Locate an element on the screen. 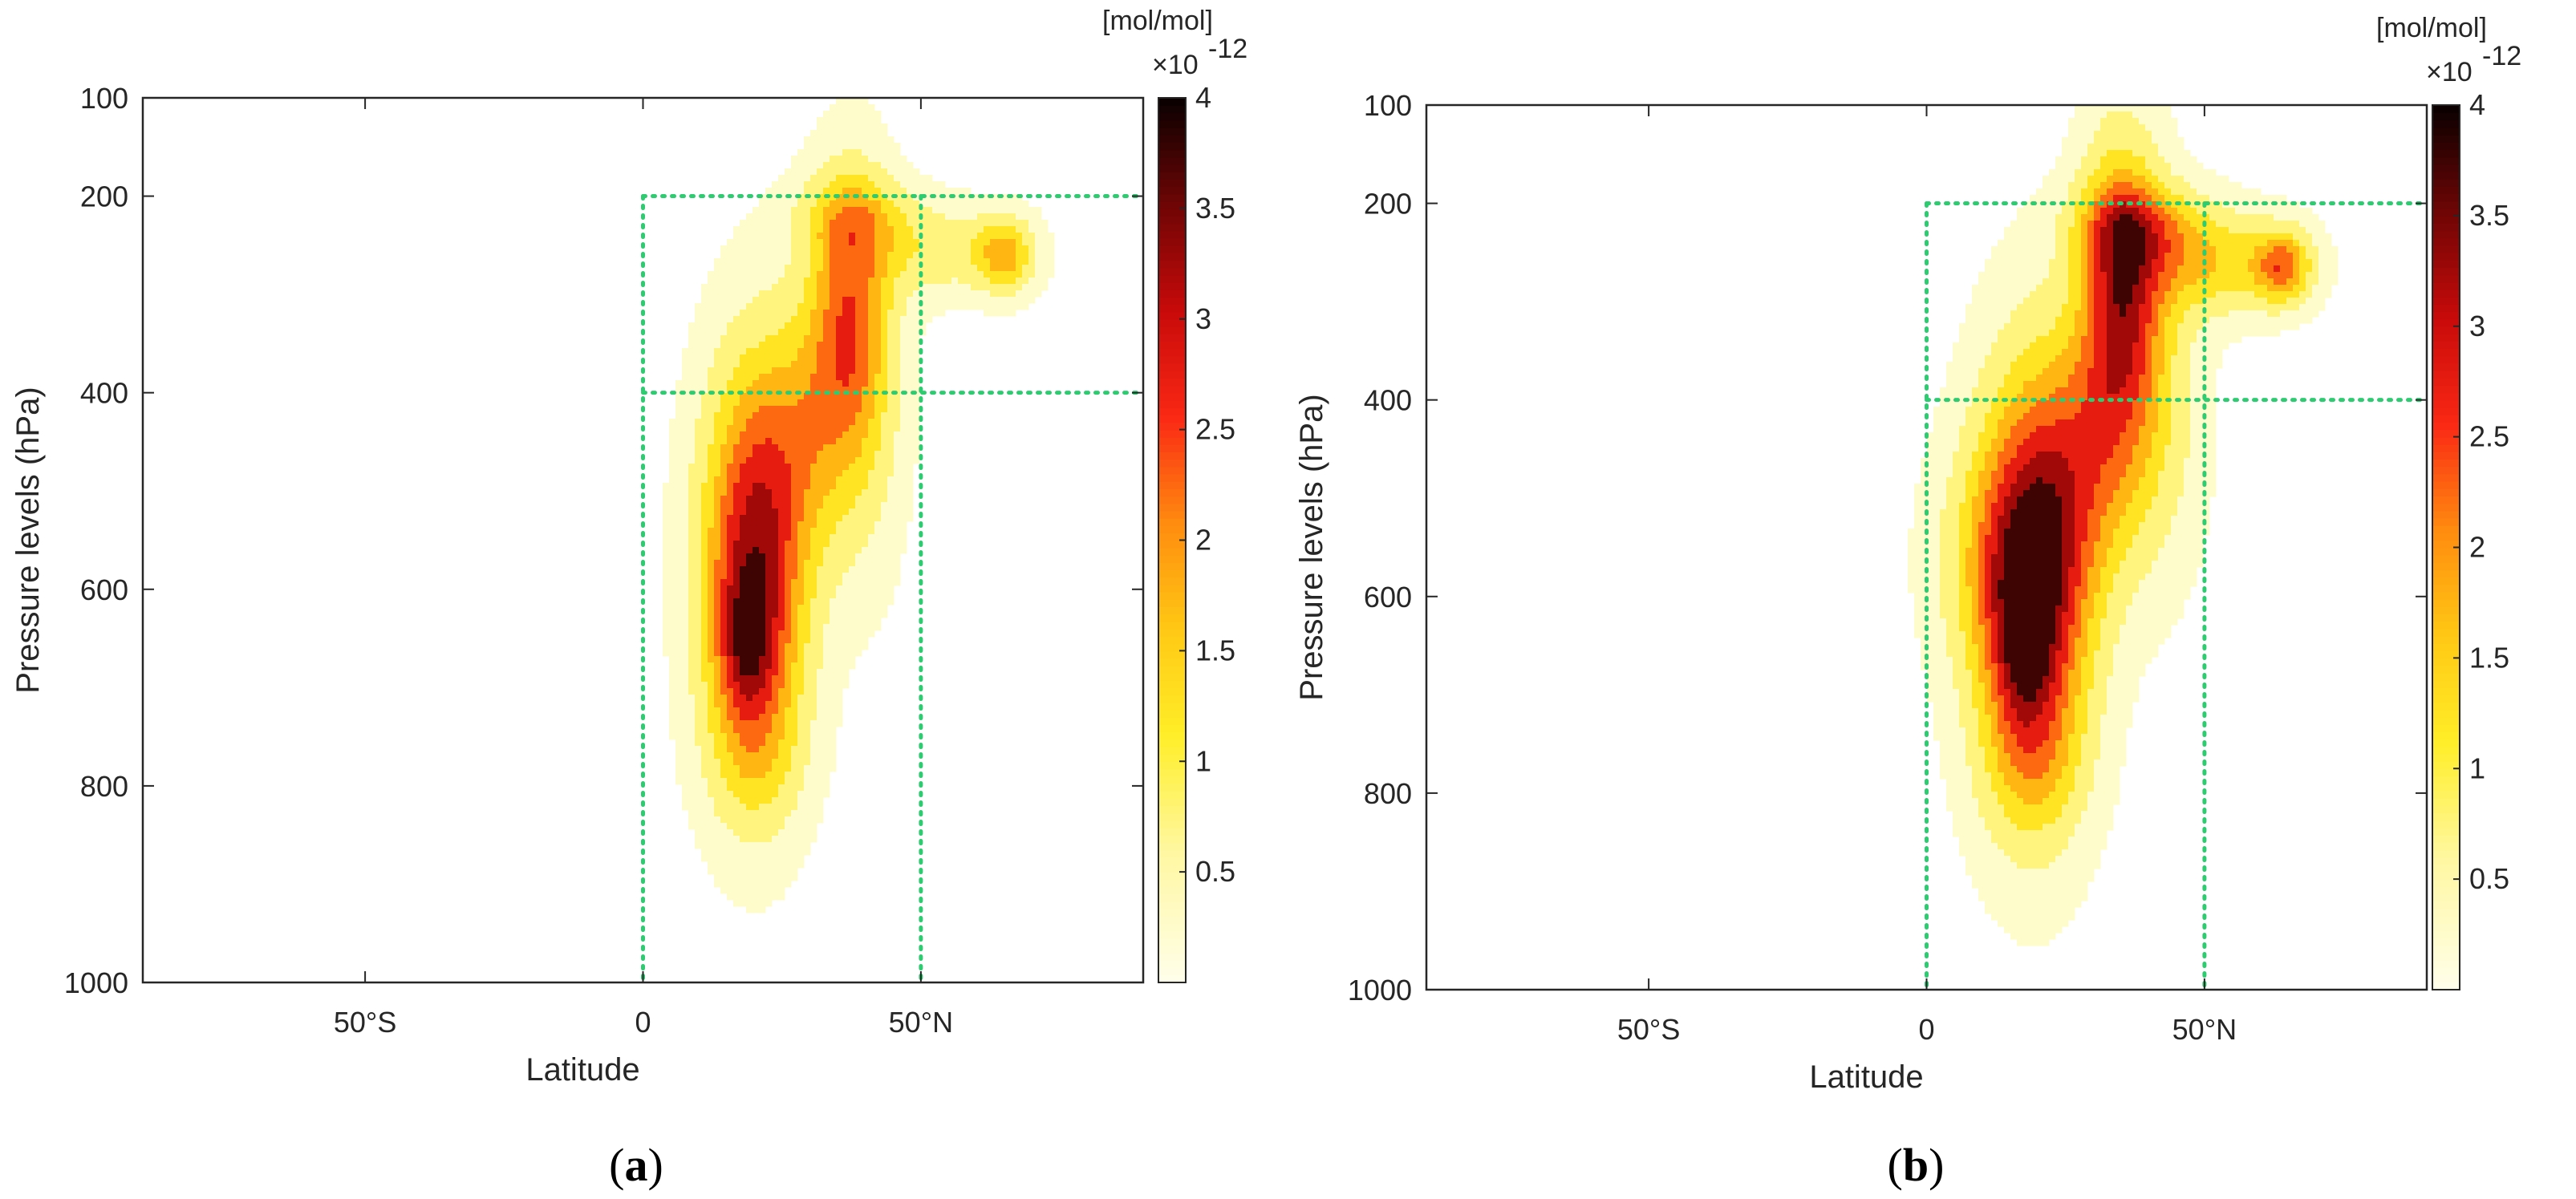 Image resolution: width=2576 pixels, height=1199 pixels. panel-label-letter: b is located at coordinates (1916, 1165).